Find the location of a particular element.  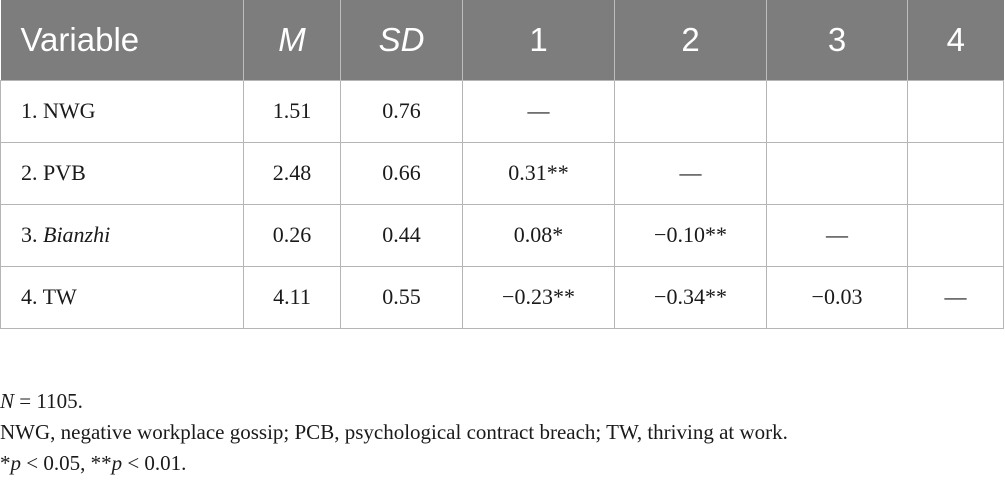

sig1-prefix: * is located at coordinates (5, 463).